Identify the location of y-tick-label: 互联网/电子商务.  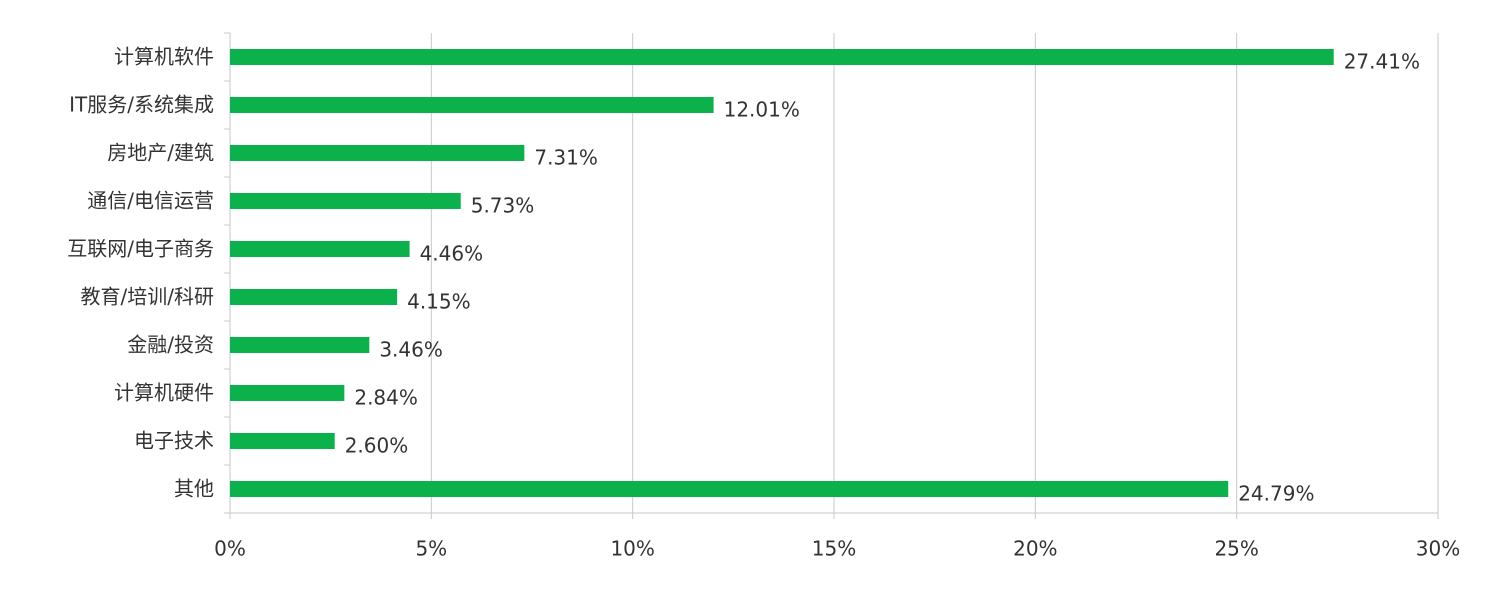
(140, 249).